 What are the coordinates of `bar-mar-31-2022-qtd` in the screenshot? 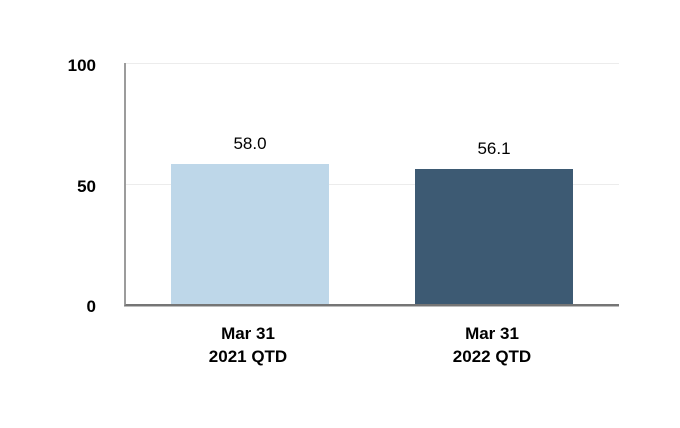 It's located at (494, 236).